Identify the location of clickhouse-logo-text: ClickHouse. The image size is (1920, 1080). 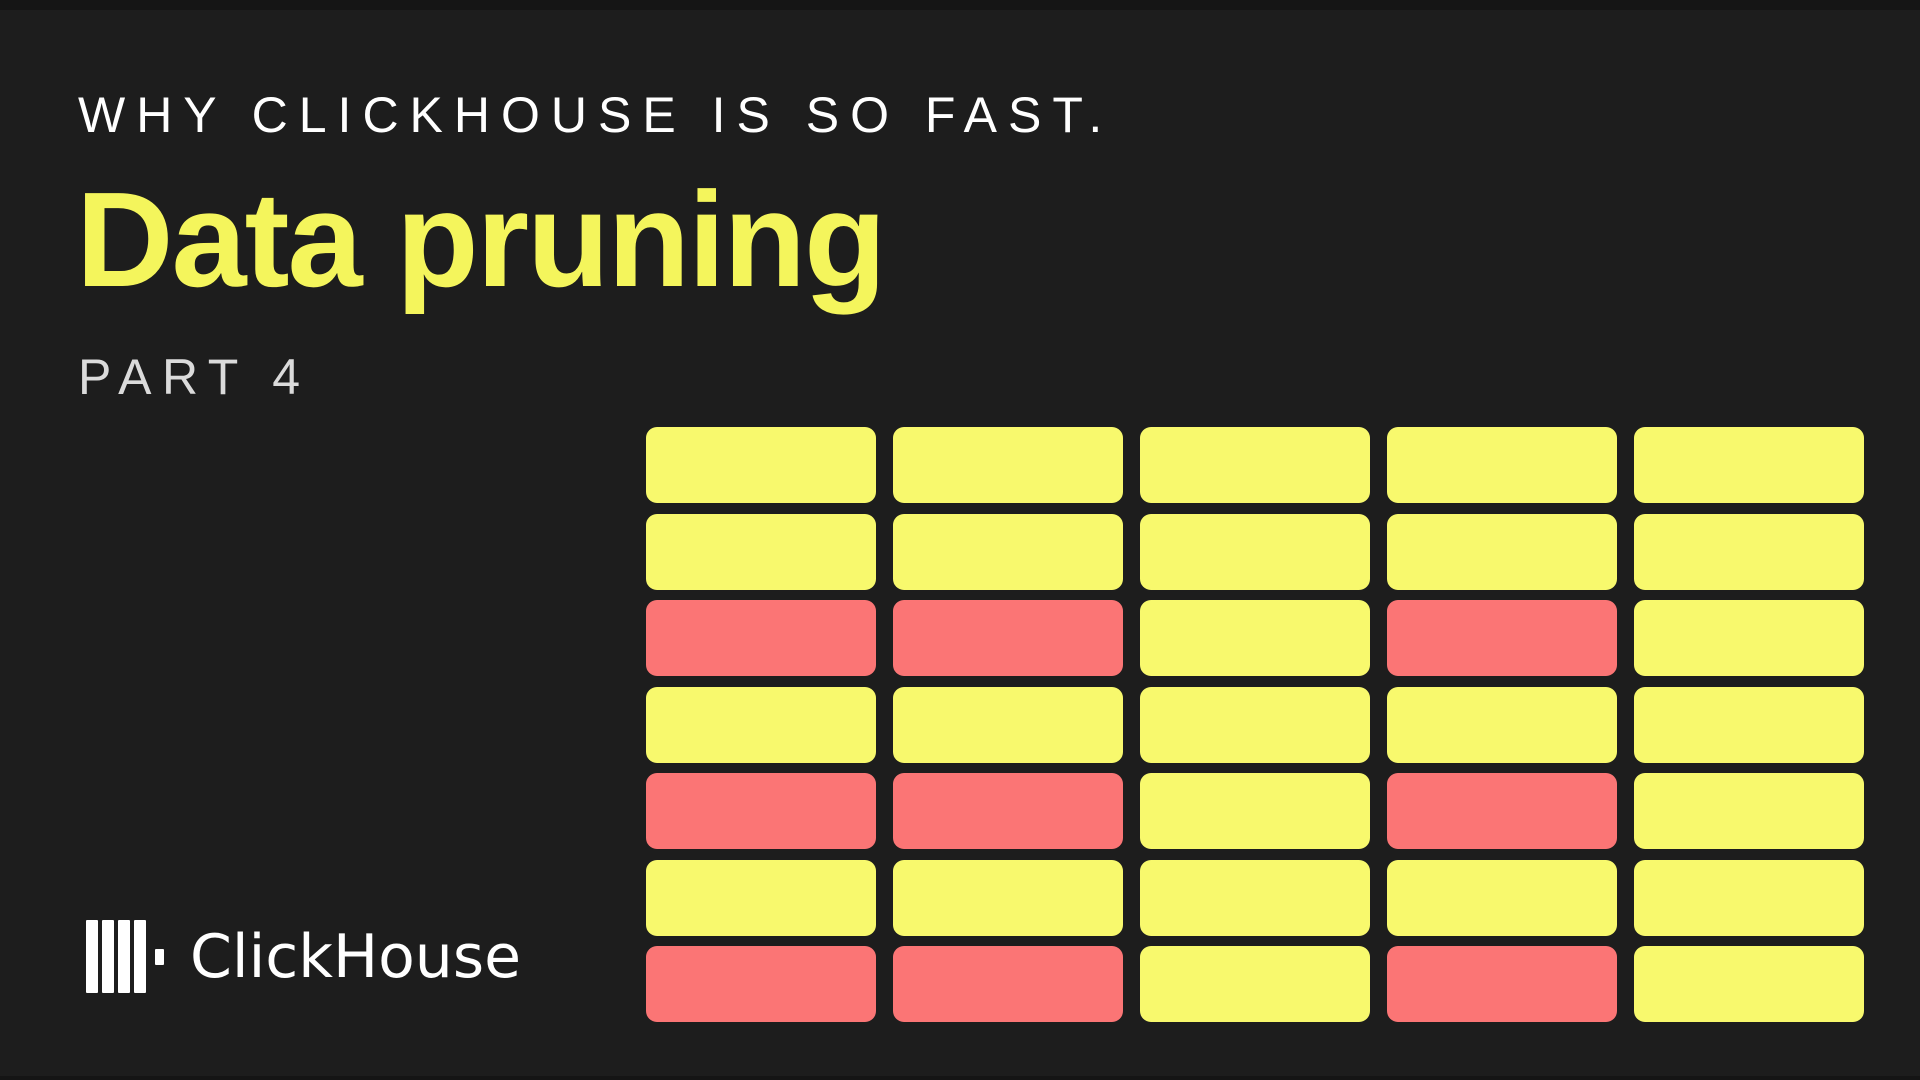
(355, 956).